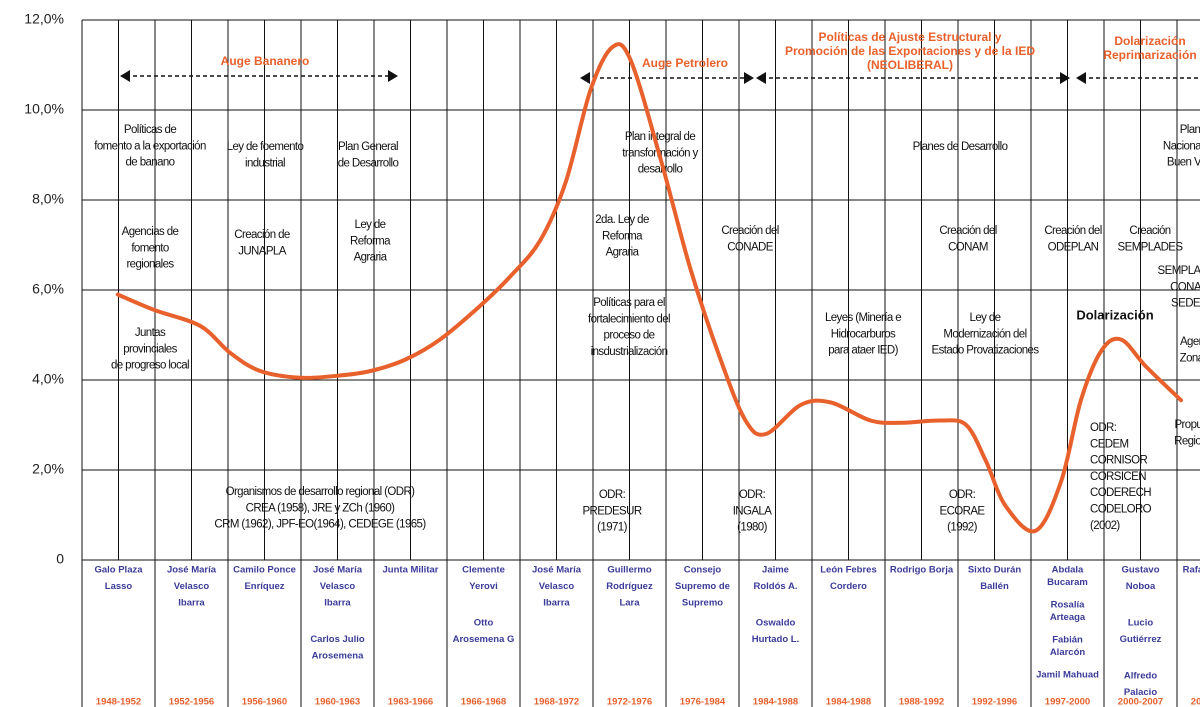 This screenshot has width=1200, height=707. Describe the element at coordinates (1121, 510) in the screenshot. I see `annotation: CODELORO` at that location.